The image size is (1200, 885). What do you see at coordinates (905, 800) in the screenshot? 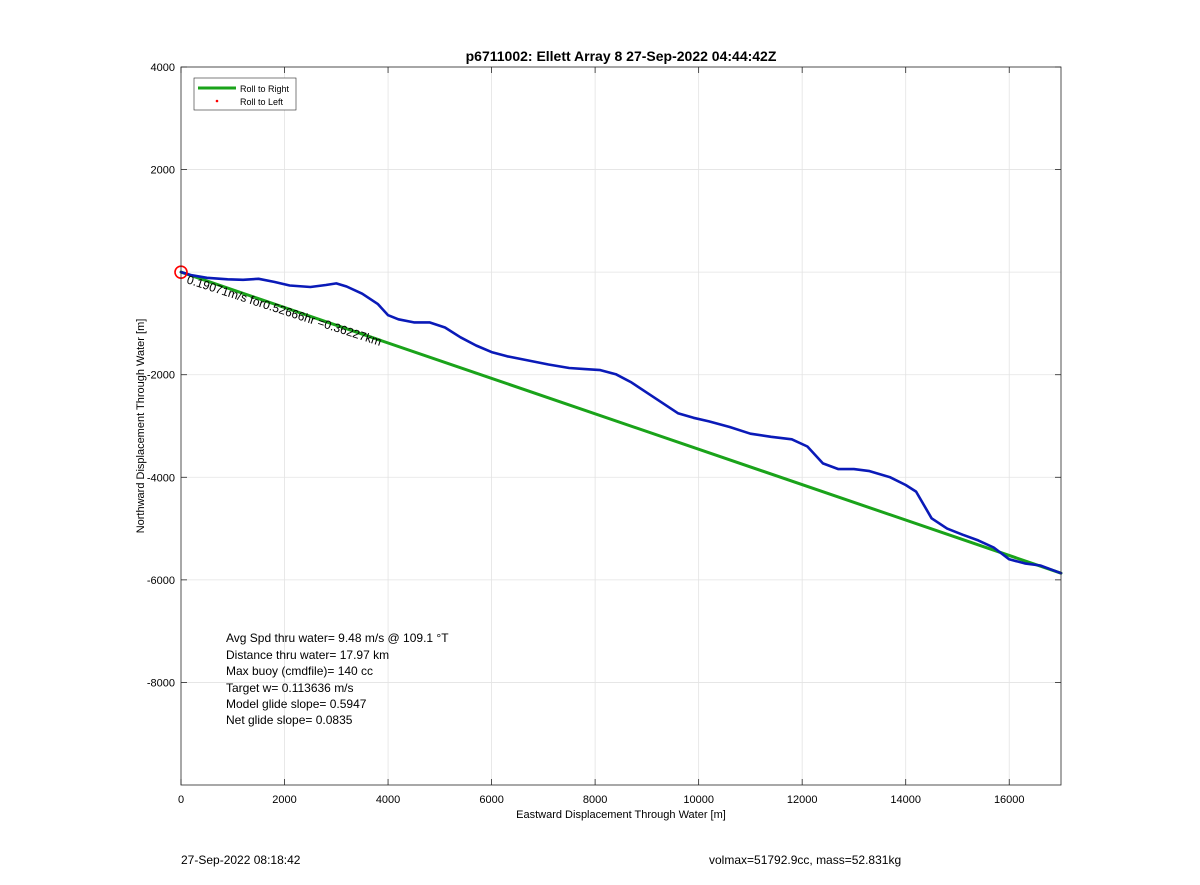
I see `x-tick-label: 14000` at bounding box center [905, 800].